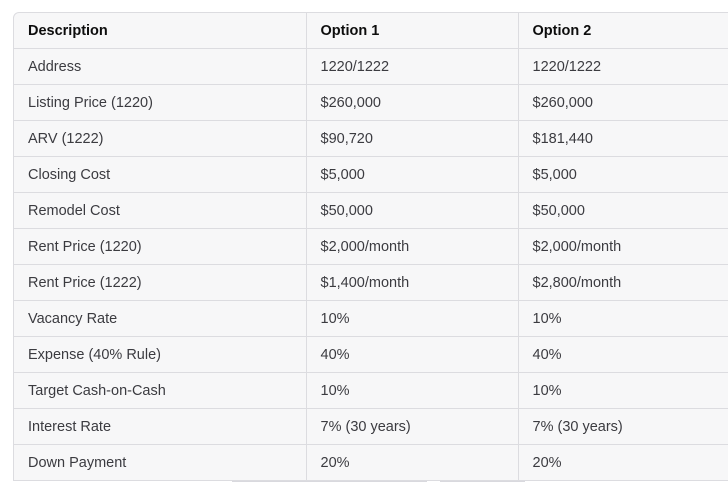 The width and height of the screenshot is (728, 484). I want to click on description-cell: Expense (40% Rule), so click(160, 354).